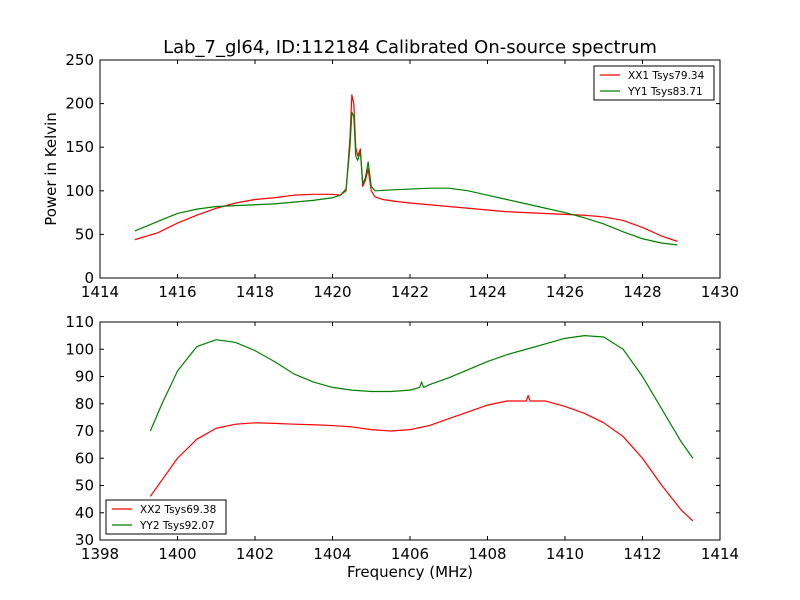  What do you see at coordinates (79, 147) in the screenshot?
I see `y-tick-label: 150` at bounding box center [79, 147].